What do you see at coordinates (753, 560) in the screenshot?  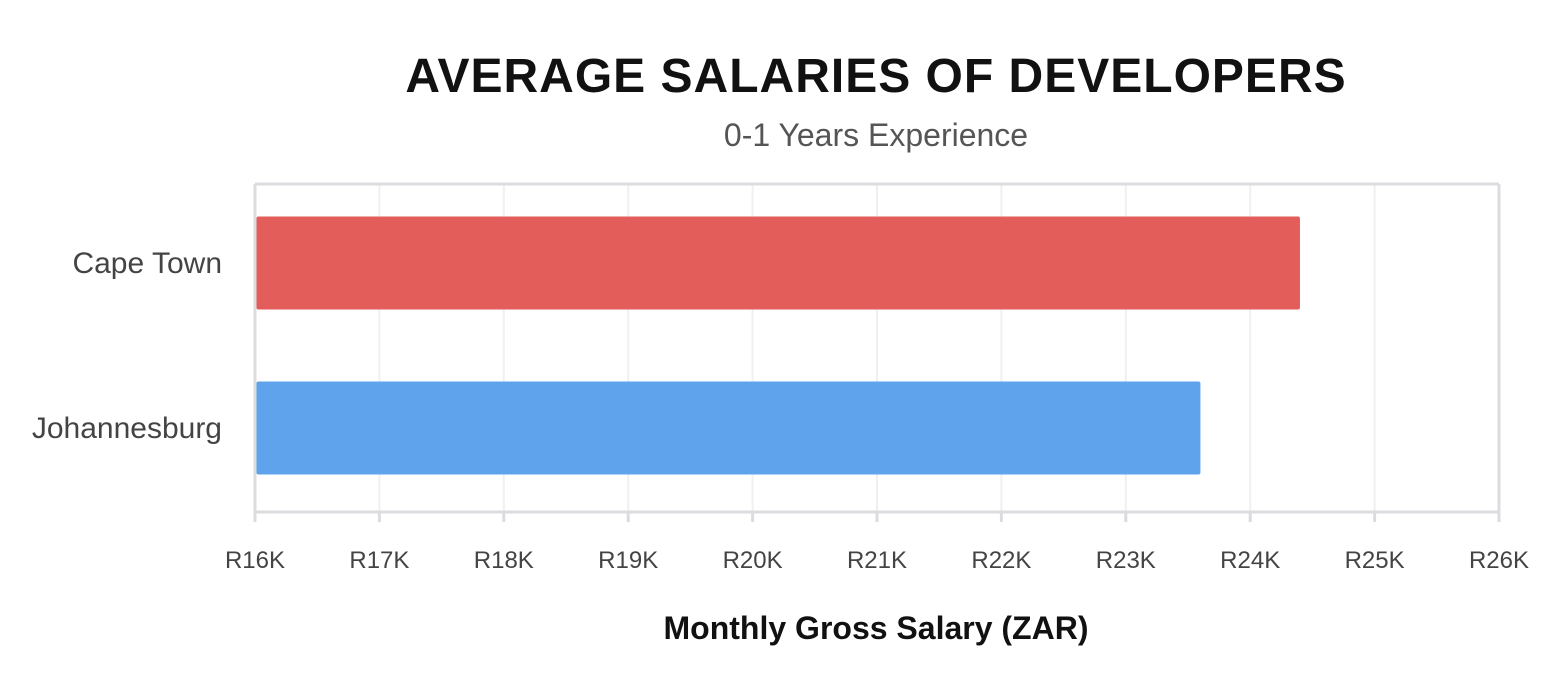 I see `x-tick-label: R20K` at bounding box center [753, 560].